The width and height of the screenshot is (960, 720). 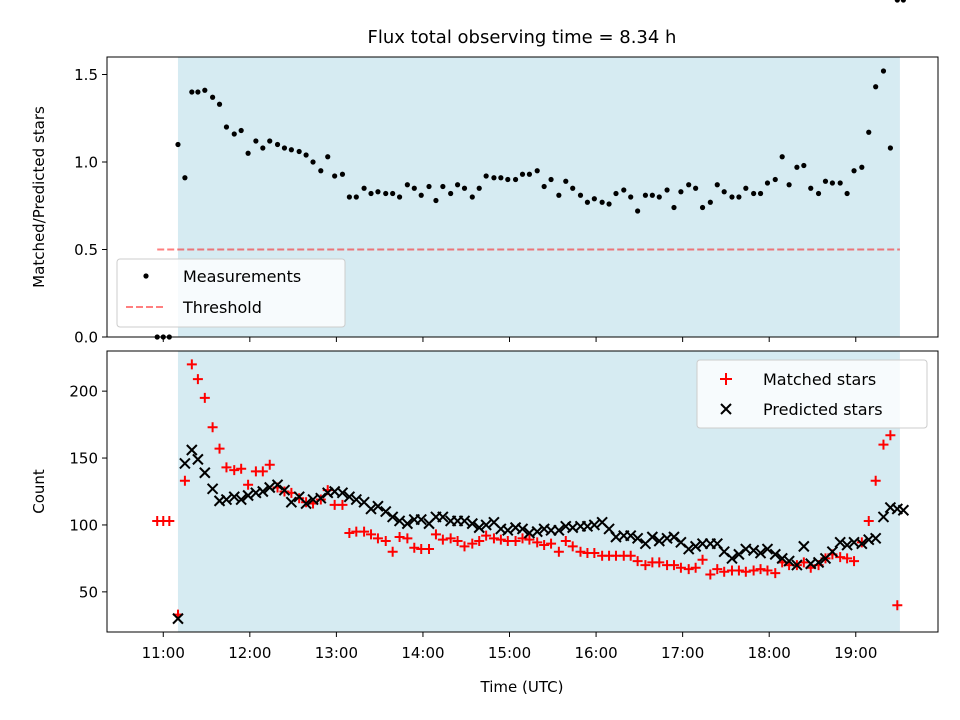 I want to click on legend: Matched stars Predicted stars, so click(x=812, y=394).